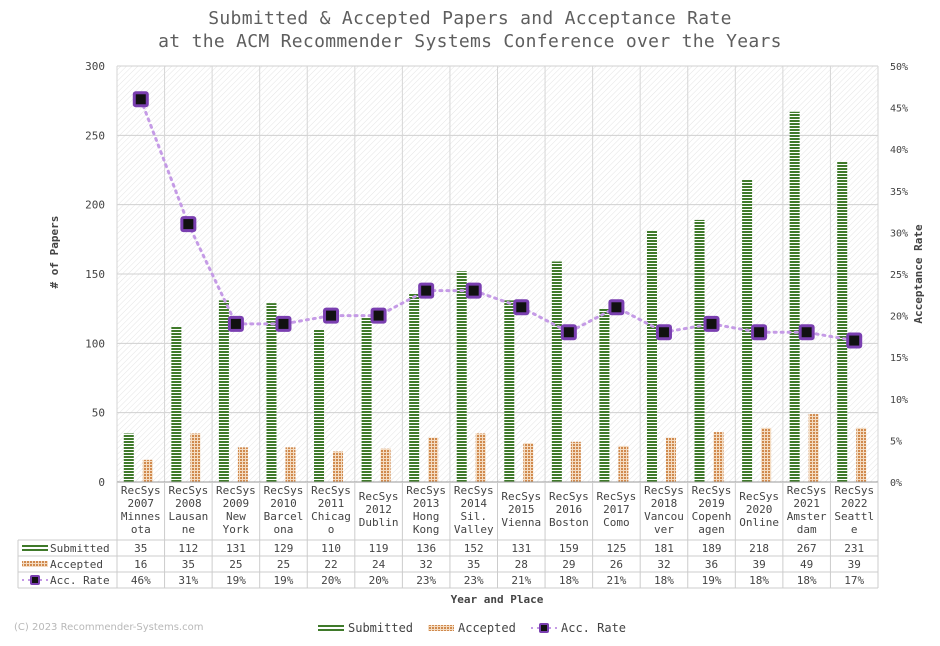  I want to click on table-row-label: Accepted, so click(76, 564).